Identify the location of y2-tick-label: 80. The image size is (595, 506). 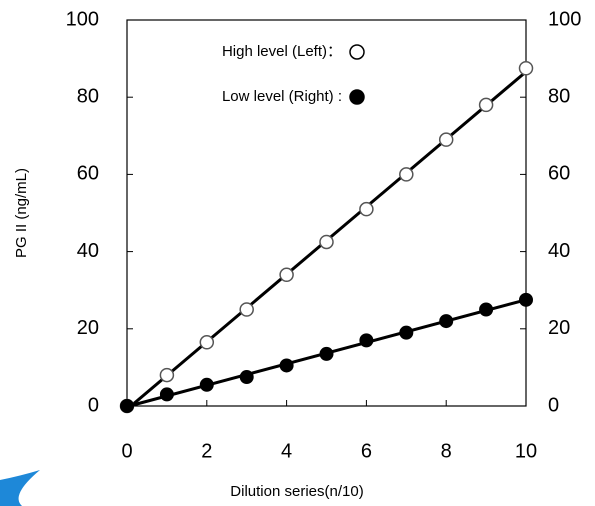
(559, 96).